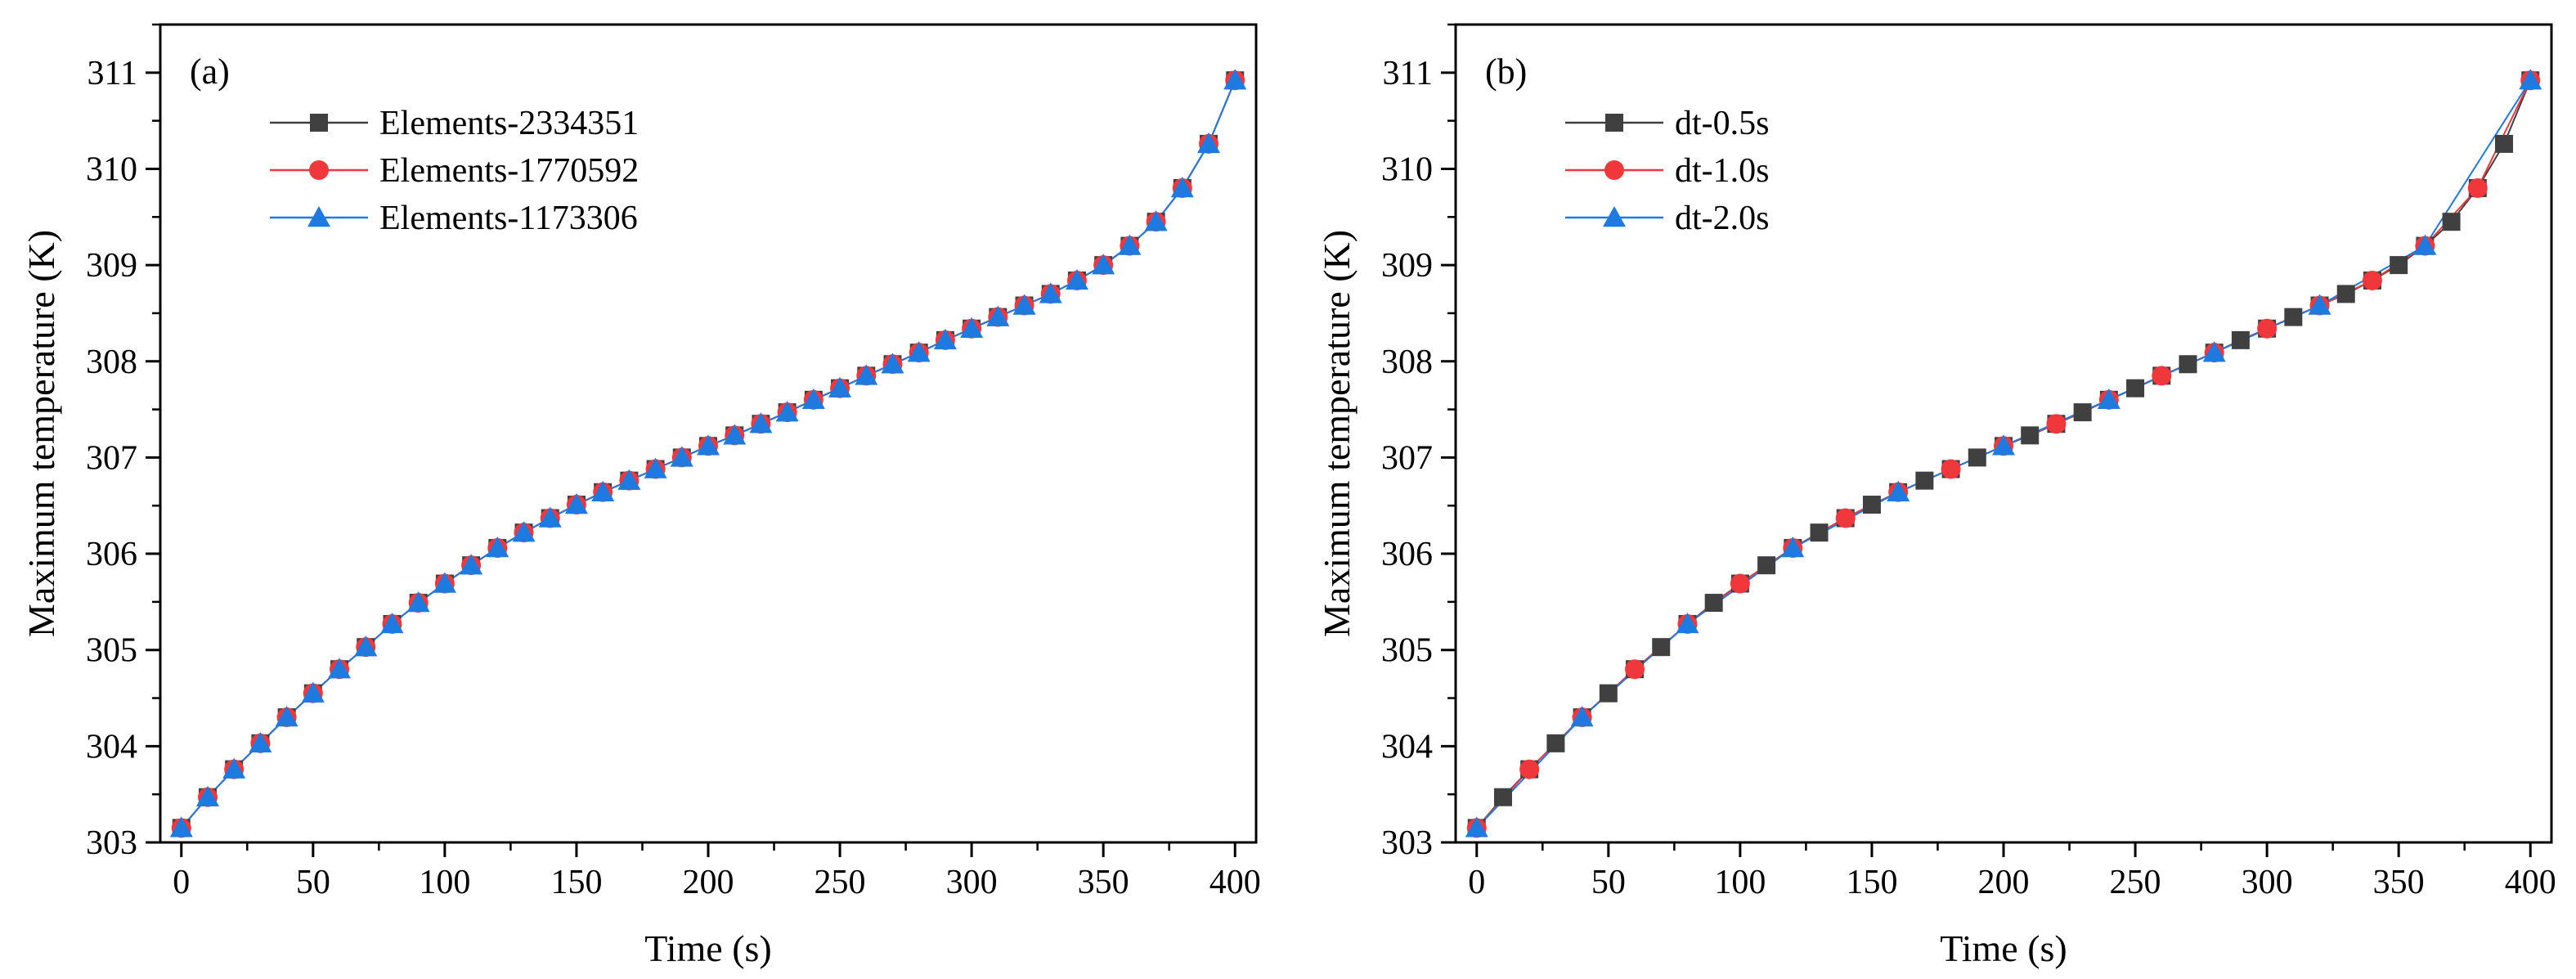 This screenshot has width=2576, height=979. Describe the element at coordinates (1667, 219) in the screenshot. I see `legend-item: dt-2.0s` at that location.